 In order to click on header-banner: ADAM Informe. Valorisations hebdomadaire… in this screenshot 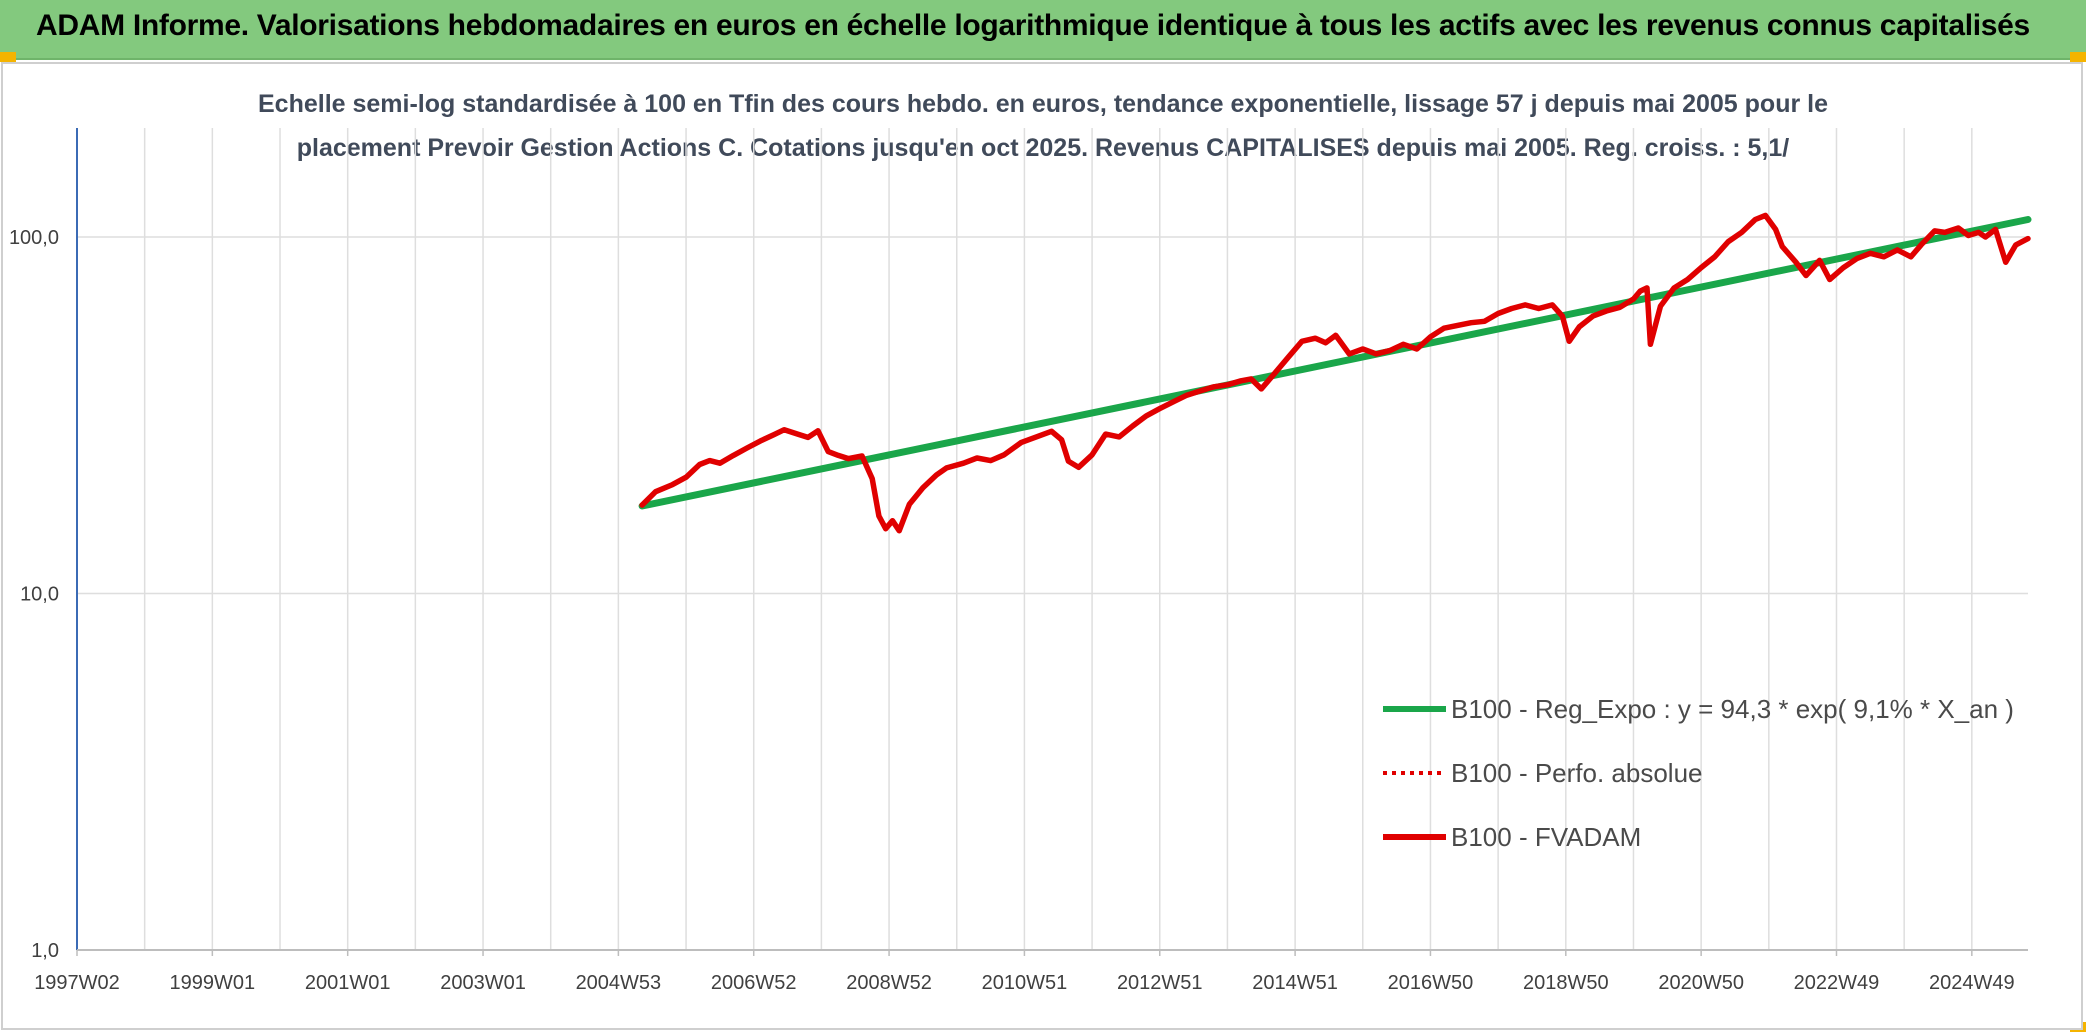, I will do `click(1043, 30)`.